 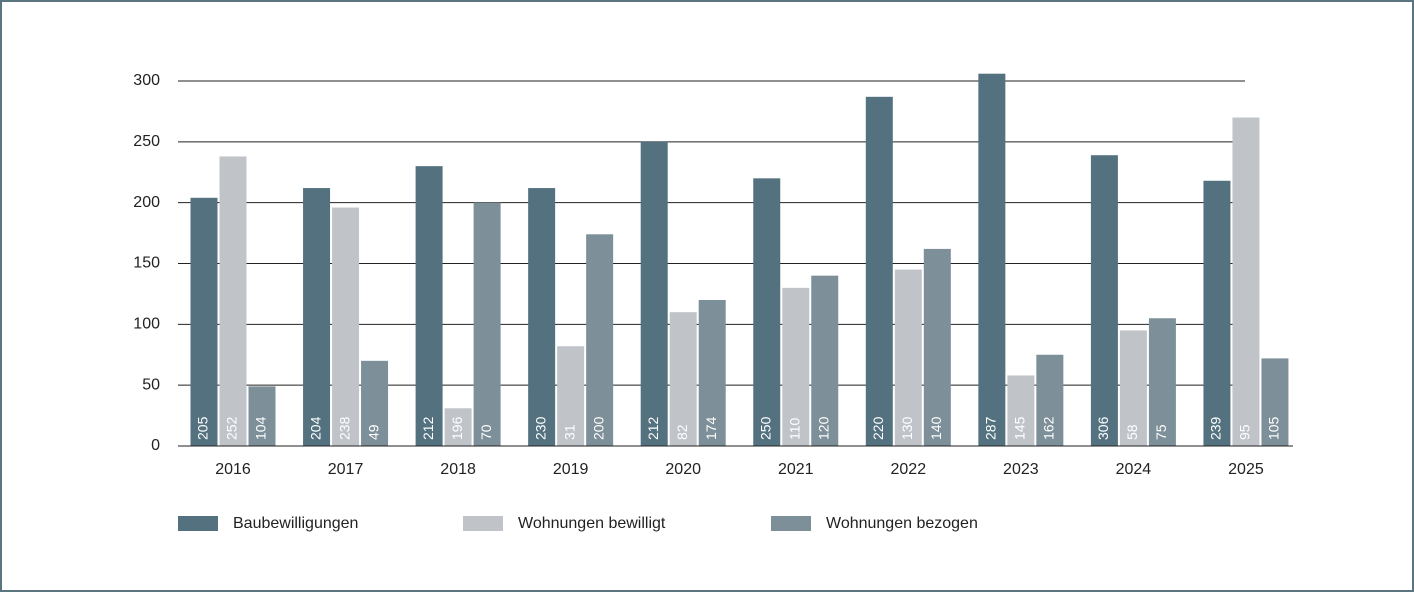 I want to click on bar-label: 252, so click(x=232, y=428).